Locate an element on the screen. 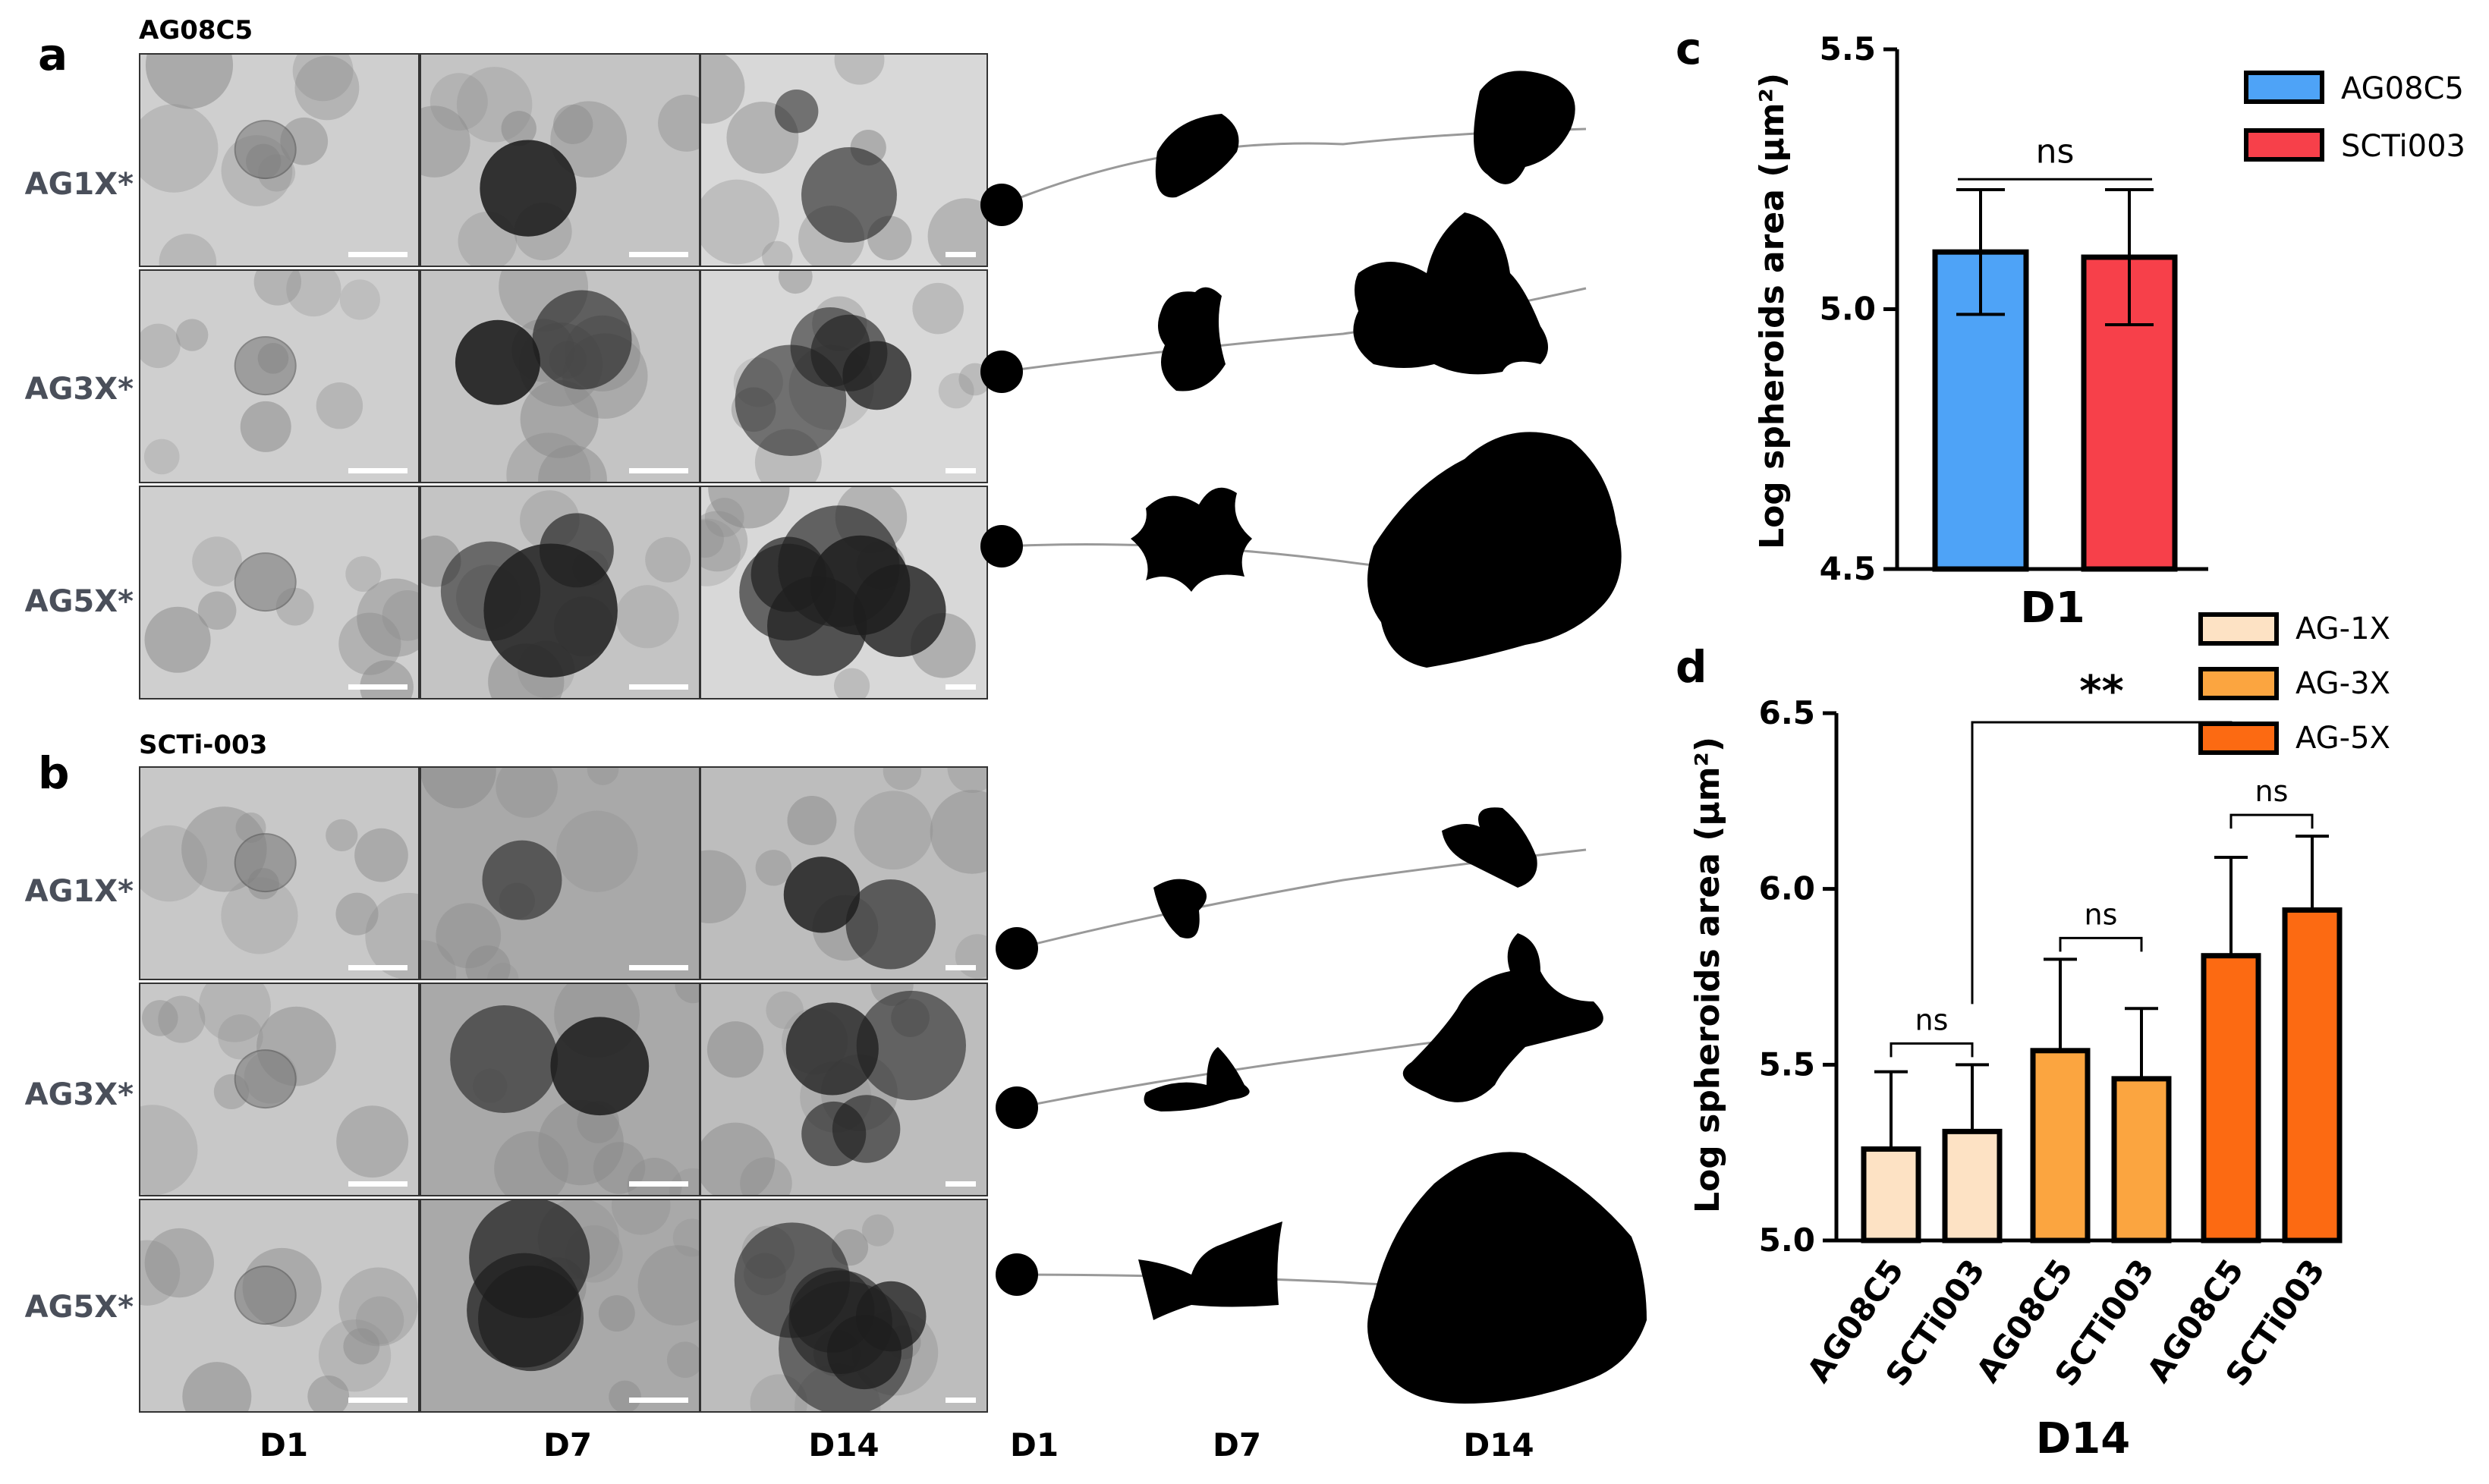 This screenshot has width=2489, height=1484. legend-label: SCTi003 is located at coordinates (2403, 146).